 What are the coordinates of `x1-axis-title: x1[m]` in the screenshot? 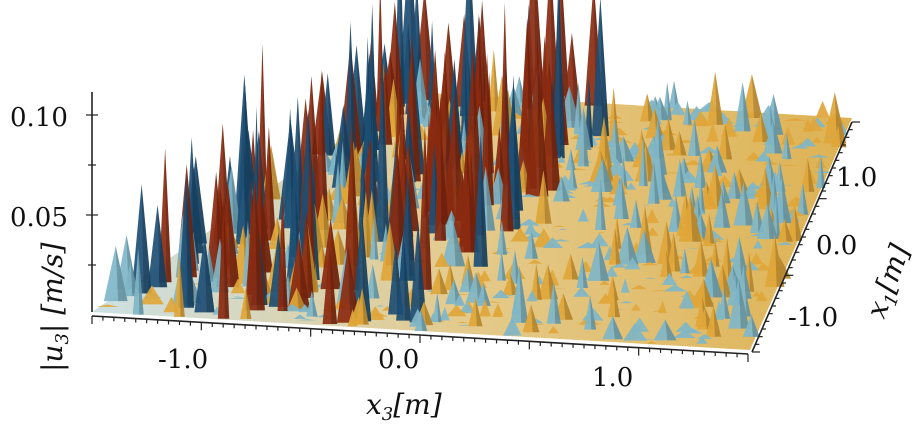 It's located at (886, 282).